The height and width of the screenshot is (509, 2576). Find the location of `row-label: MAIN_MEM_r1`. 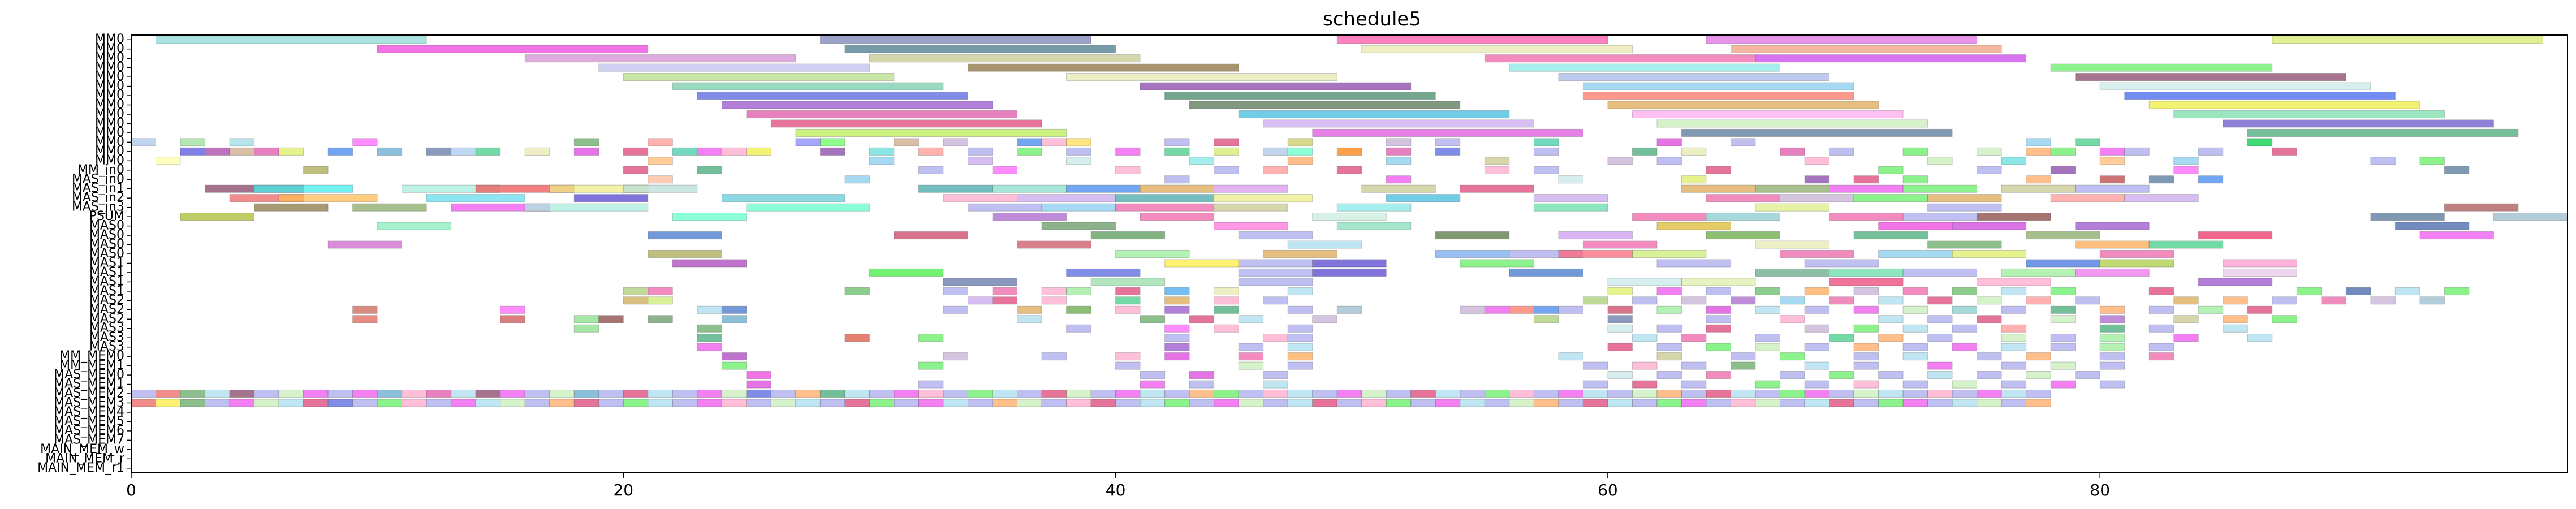

row-label: MAIN_MEM_r1 is located at coordinates (80, 468).